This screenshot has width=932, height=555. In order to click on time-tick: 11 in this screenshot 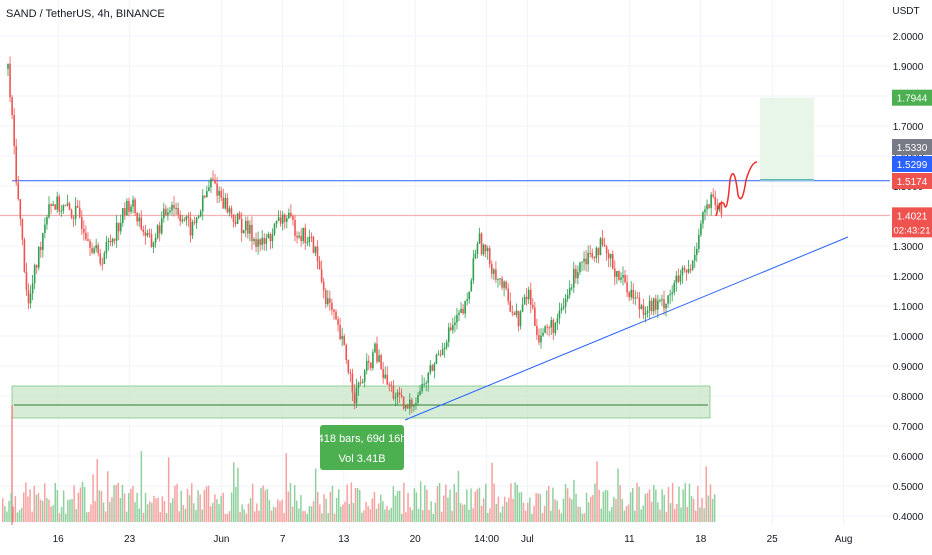, I will do `click(629, 539)`.